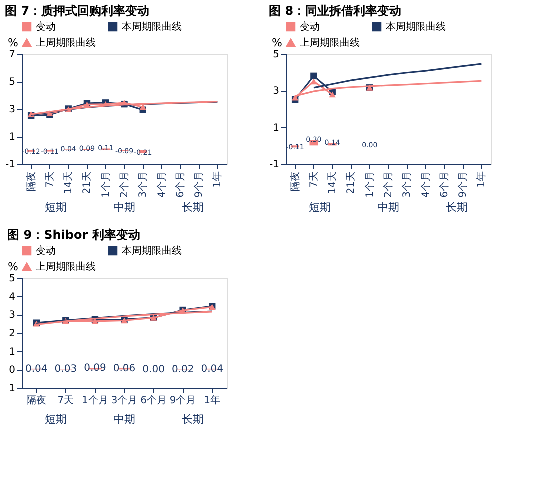 This screenshot has height=485, width=537. Describe the element at coordinates (12, 297) in the screenshot. I see `y-tick-label: 4` at that location.